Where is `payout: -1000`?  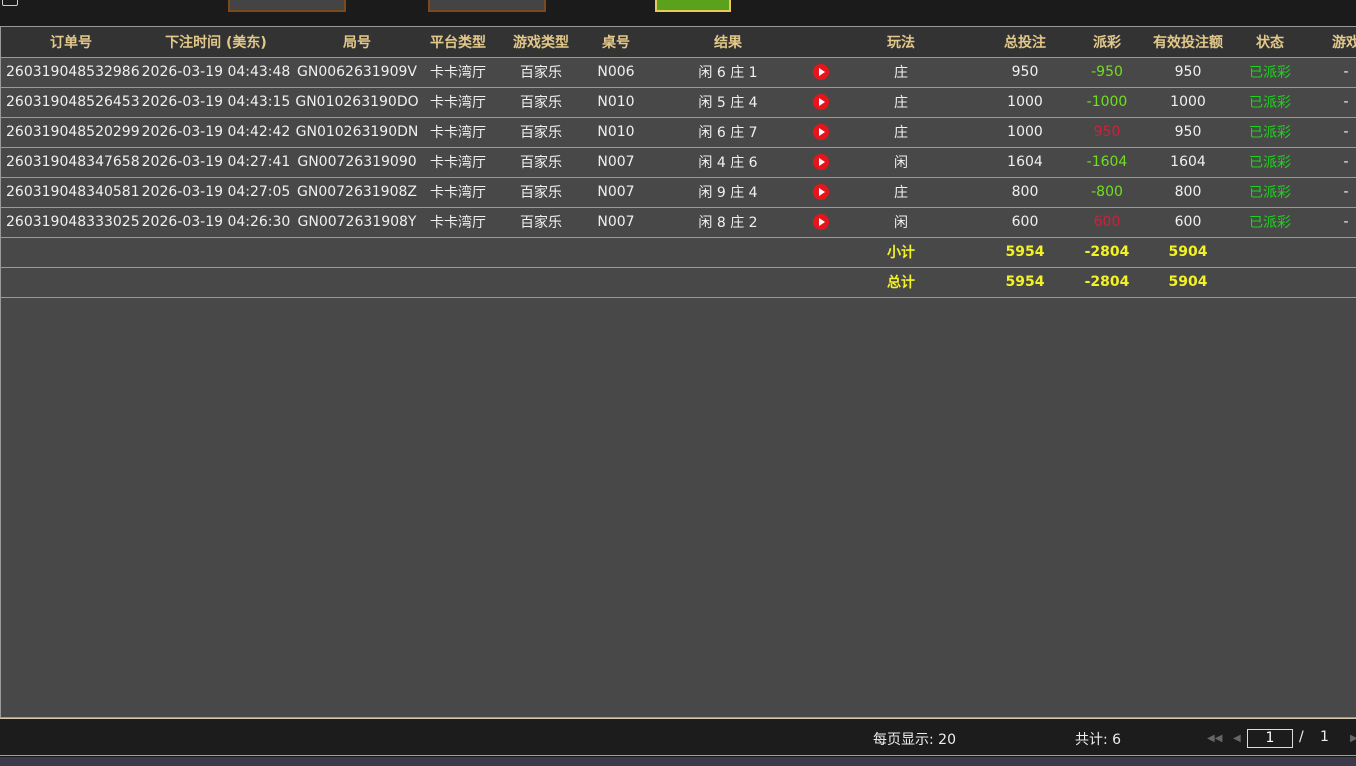
payout: -1000 is located at coordinates (1107, 102).